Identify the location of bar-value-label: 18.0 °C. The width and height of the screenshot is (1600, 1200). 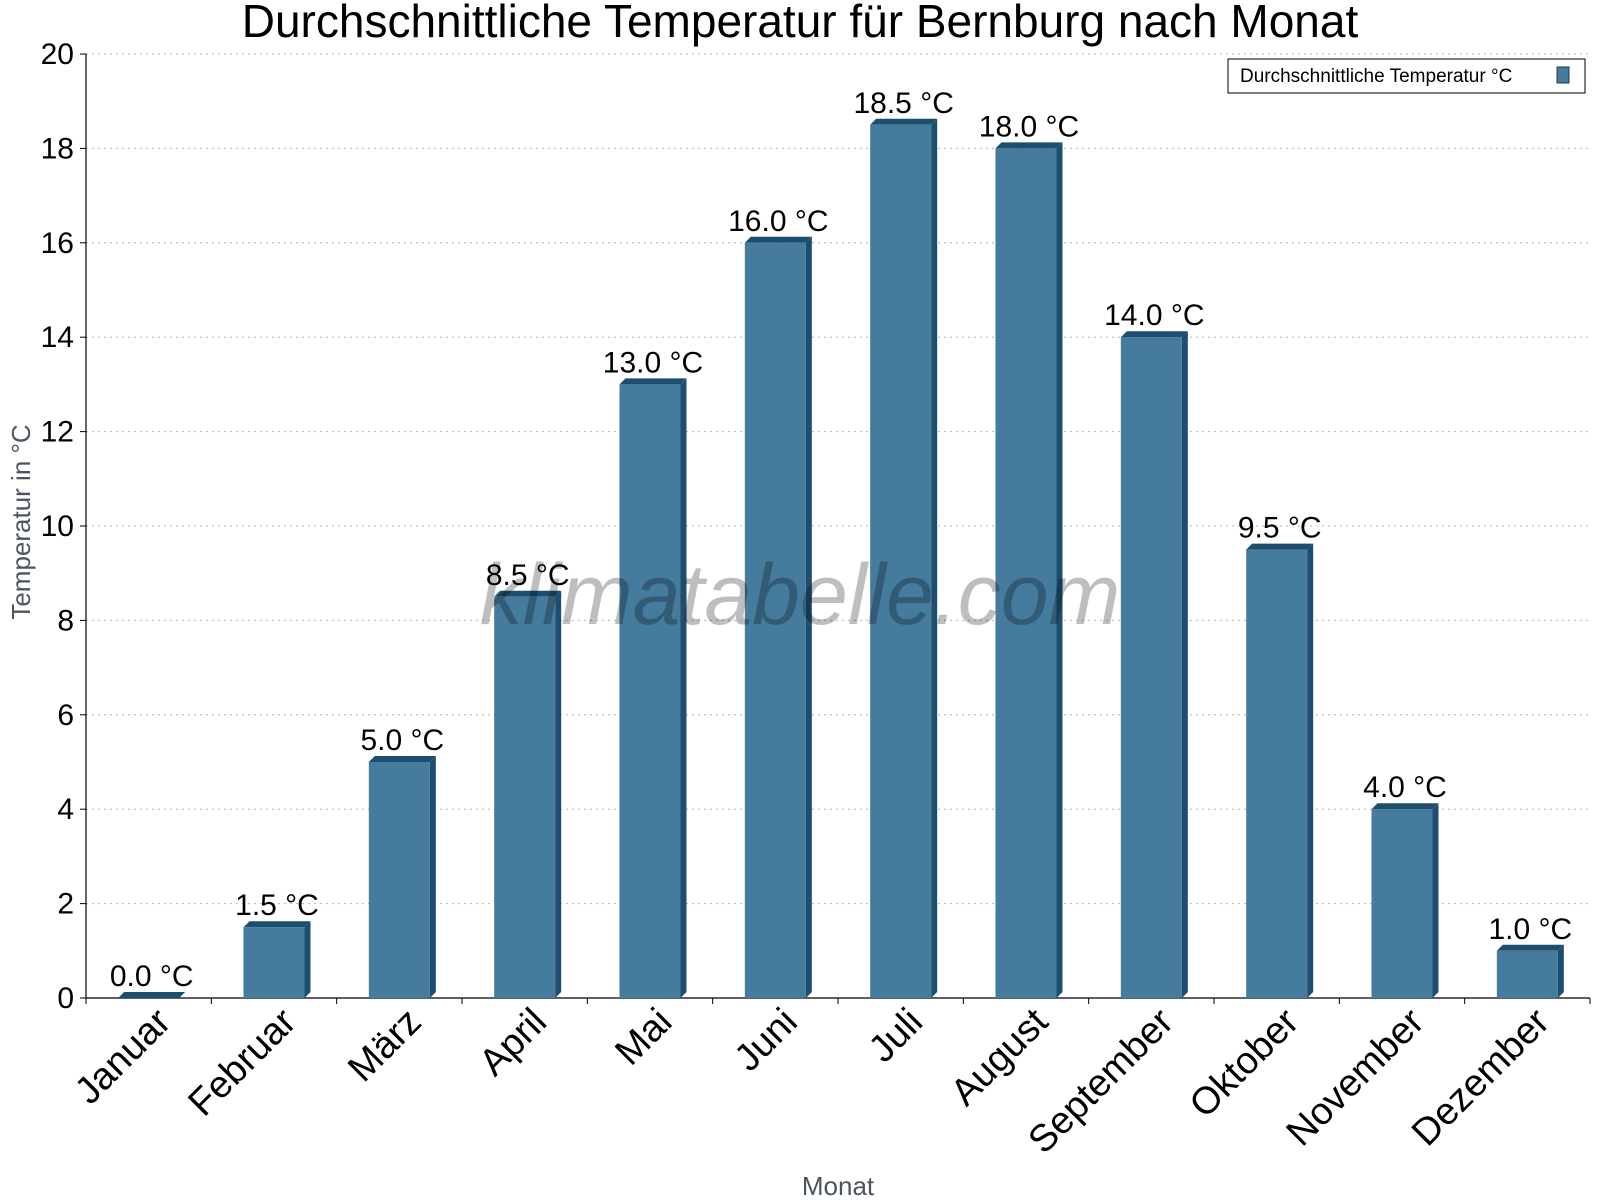
(1029, 126).